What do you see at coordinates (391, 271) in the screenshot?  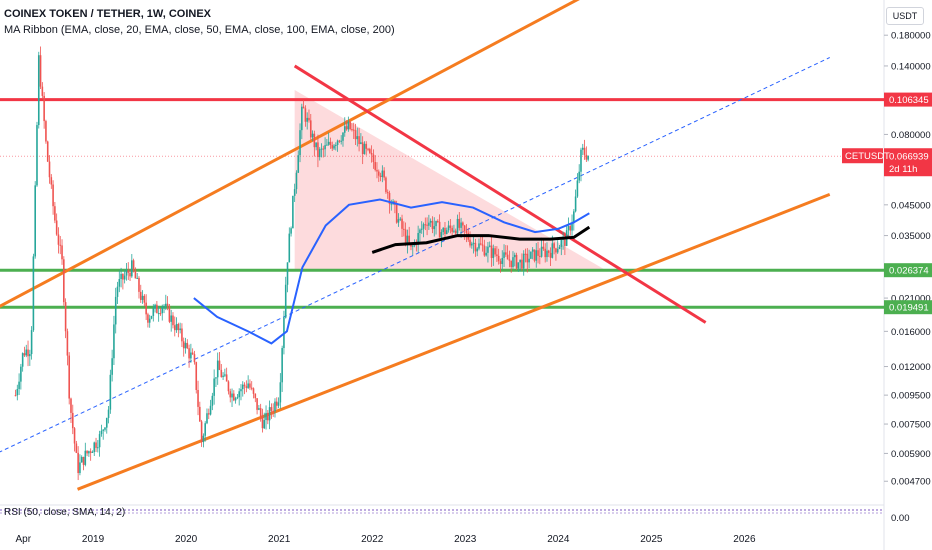 I see `ema-line-blue` at bounding box center [391, 271].